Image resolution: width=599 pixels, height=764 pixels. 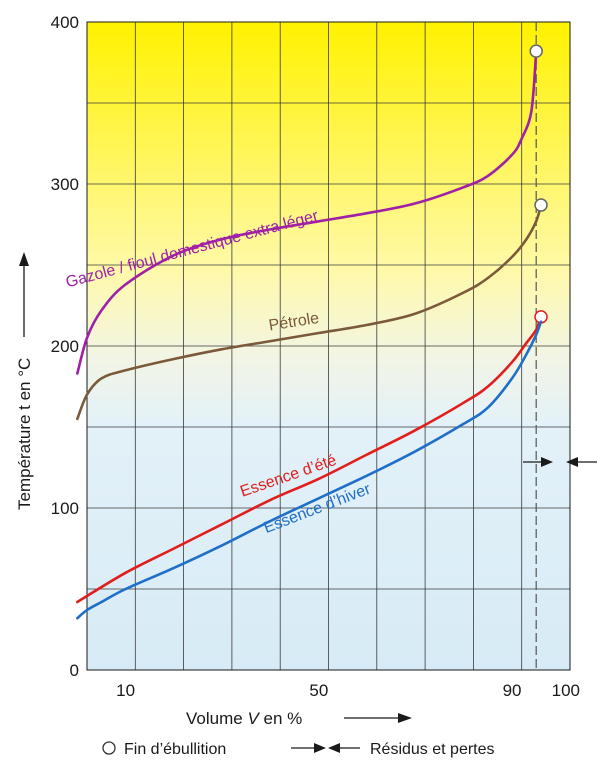 What do you see at coordinates (566, 690) in the screenshot?
I see `x-tick-label: 100` at bounding box center [566, 690].